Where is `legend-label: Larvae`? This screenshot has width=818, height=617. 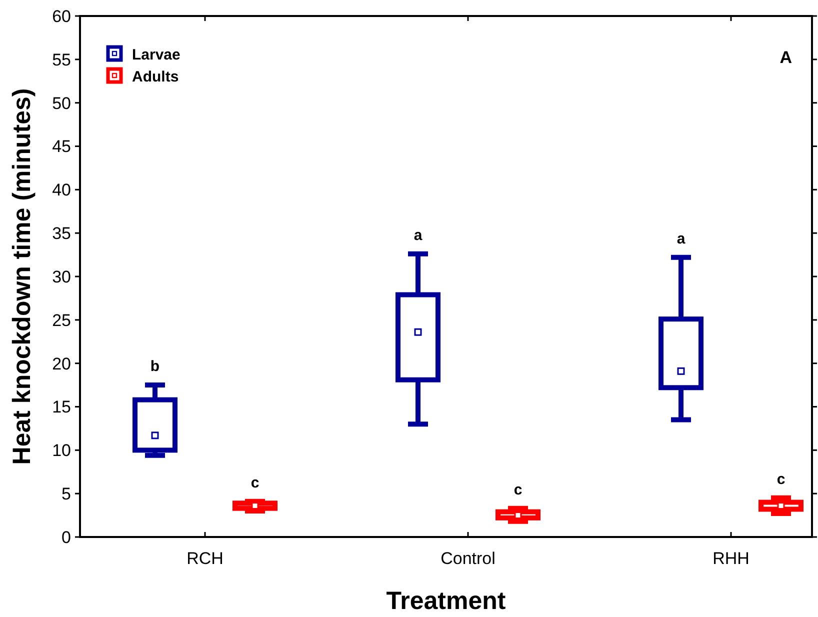 legend-label: Larvae is located at coordinates (156, 55).